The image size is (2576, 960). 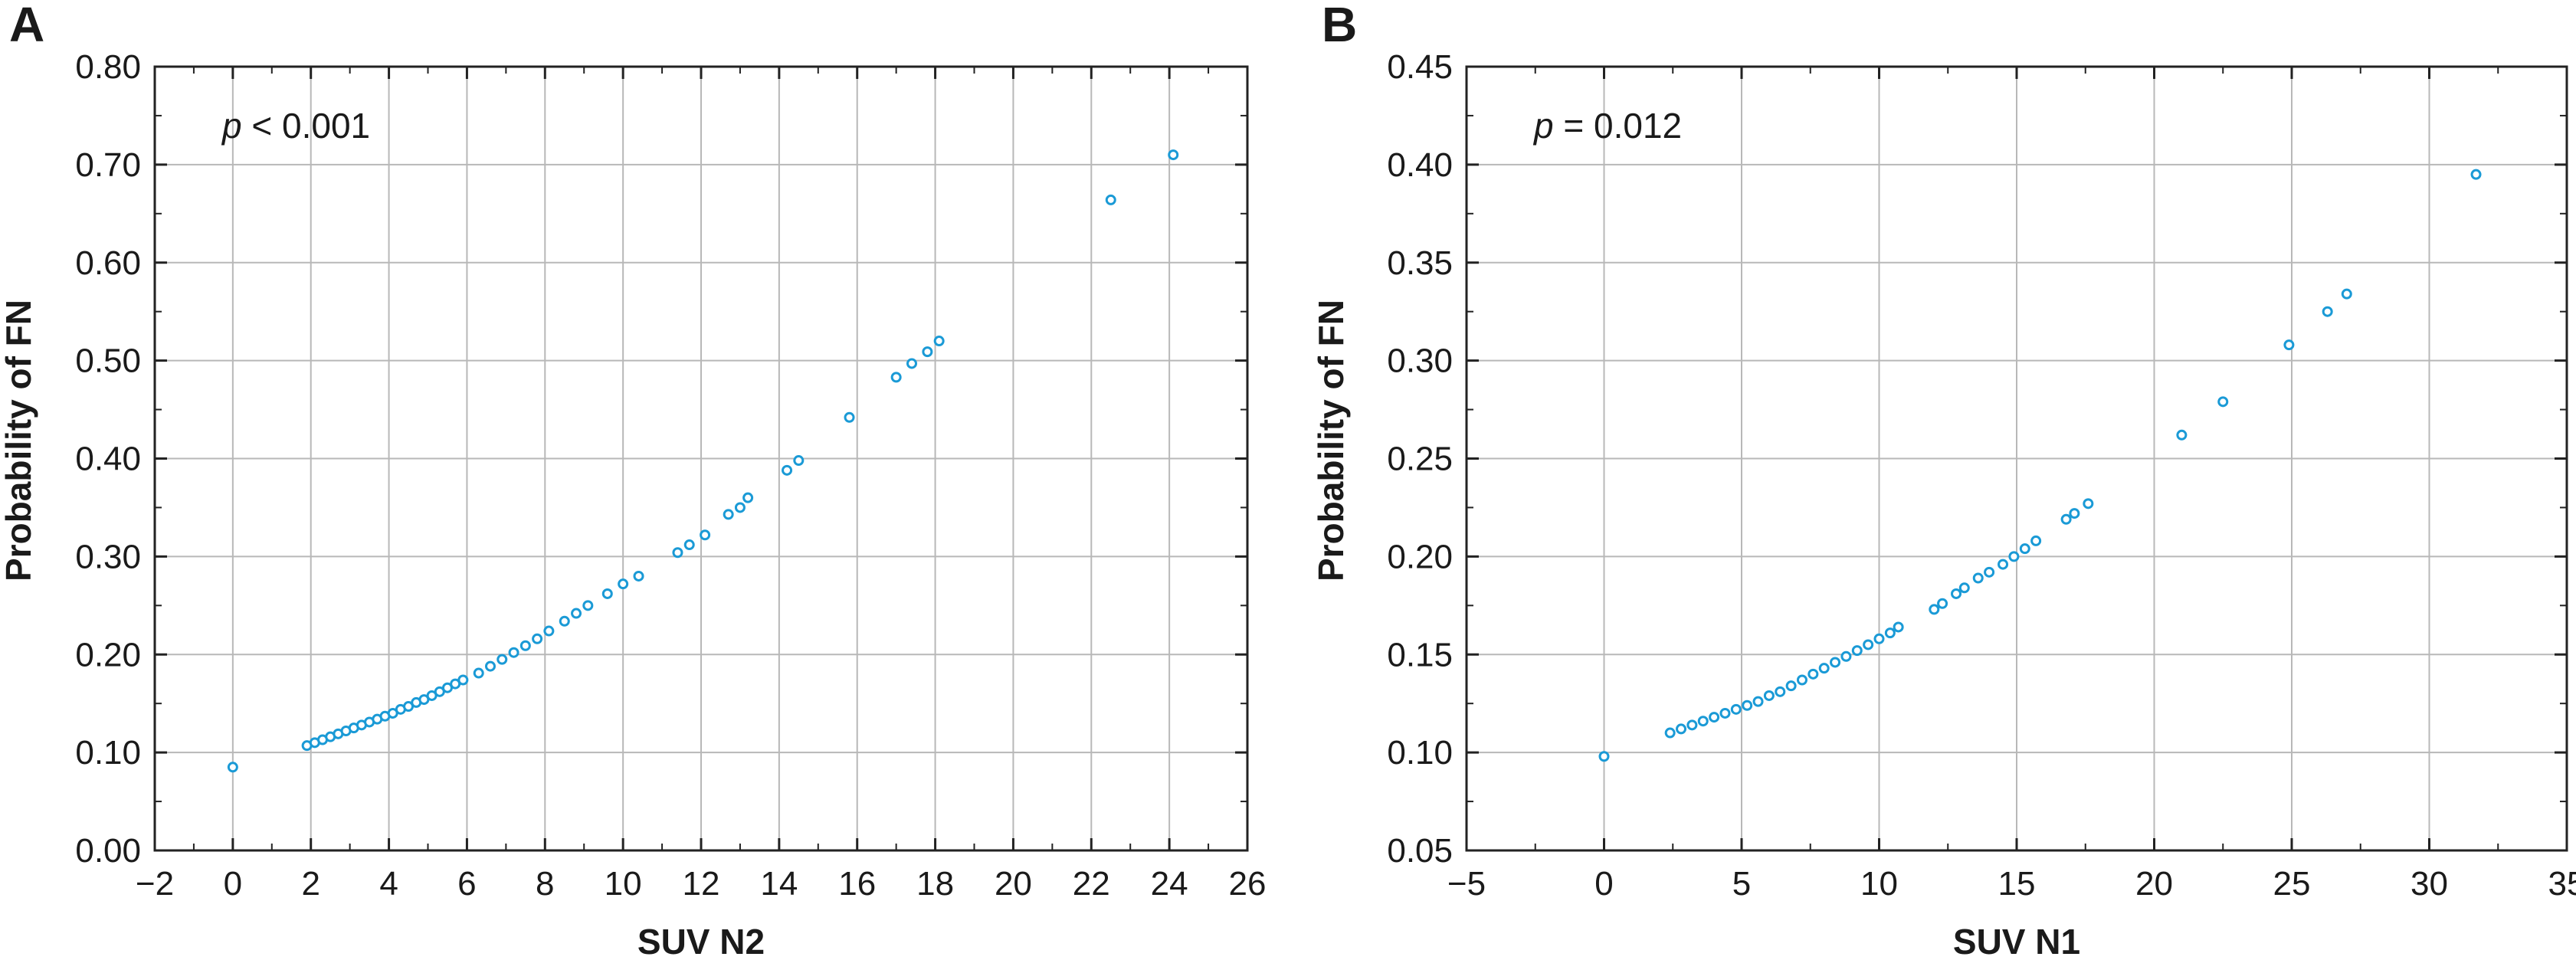 What do you see at coordinates (1248, 884) in the screenshot?
I see `x-tick-label-a: 26` at bounding box center [1248, 884].